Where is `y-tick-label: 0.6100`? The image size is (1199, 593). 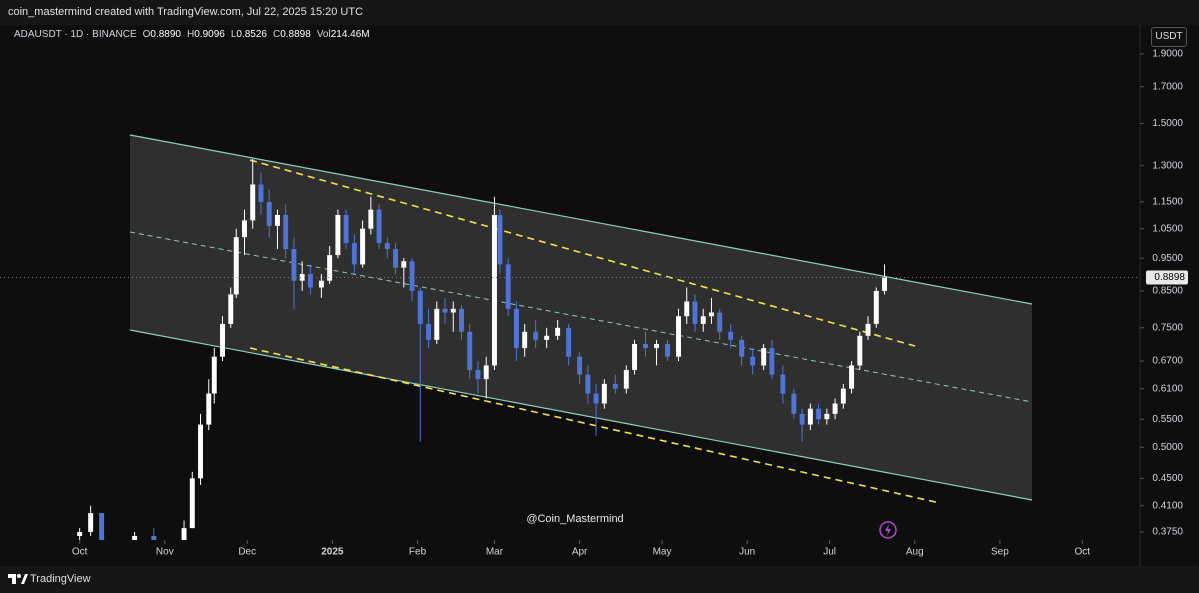 y-tick-label: 0.6100 is located at coordinates (1167, 388).